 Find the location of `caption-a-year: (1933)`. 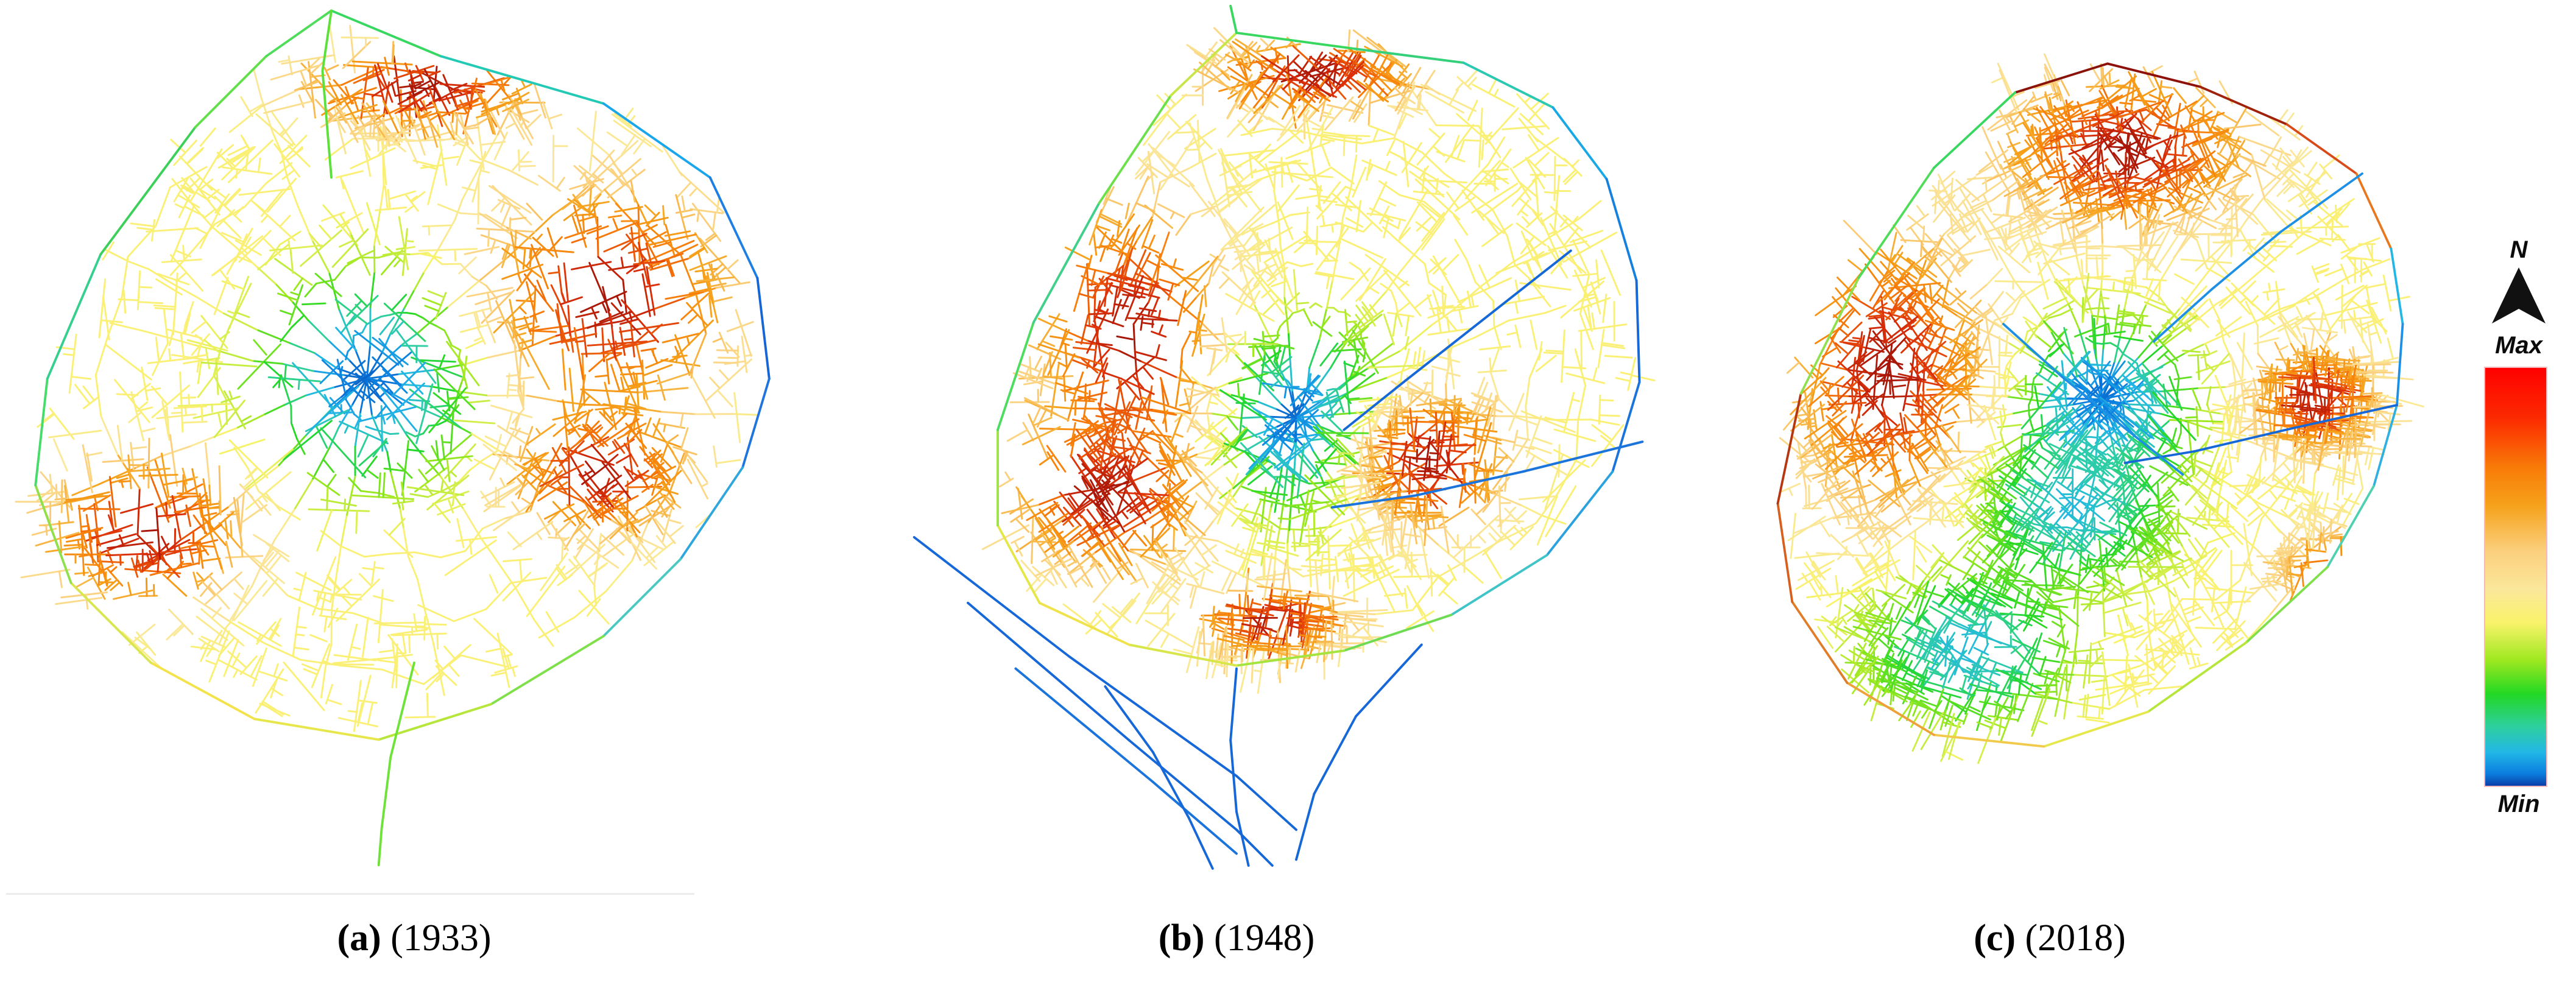

caption-a-year: (1933) is located at coordinates (436, 938).